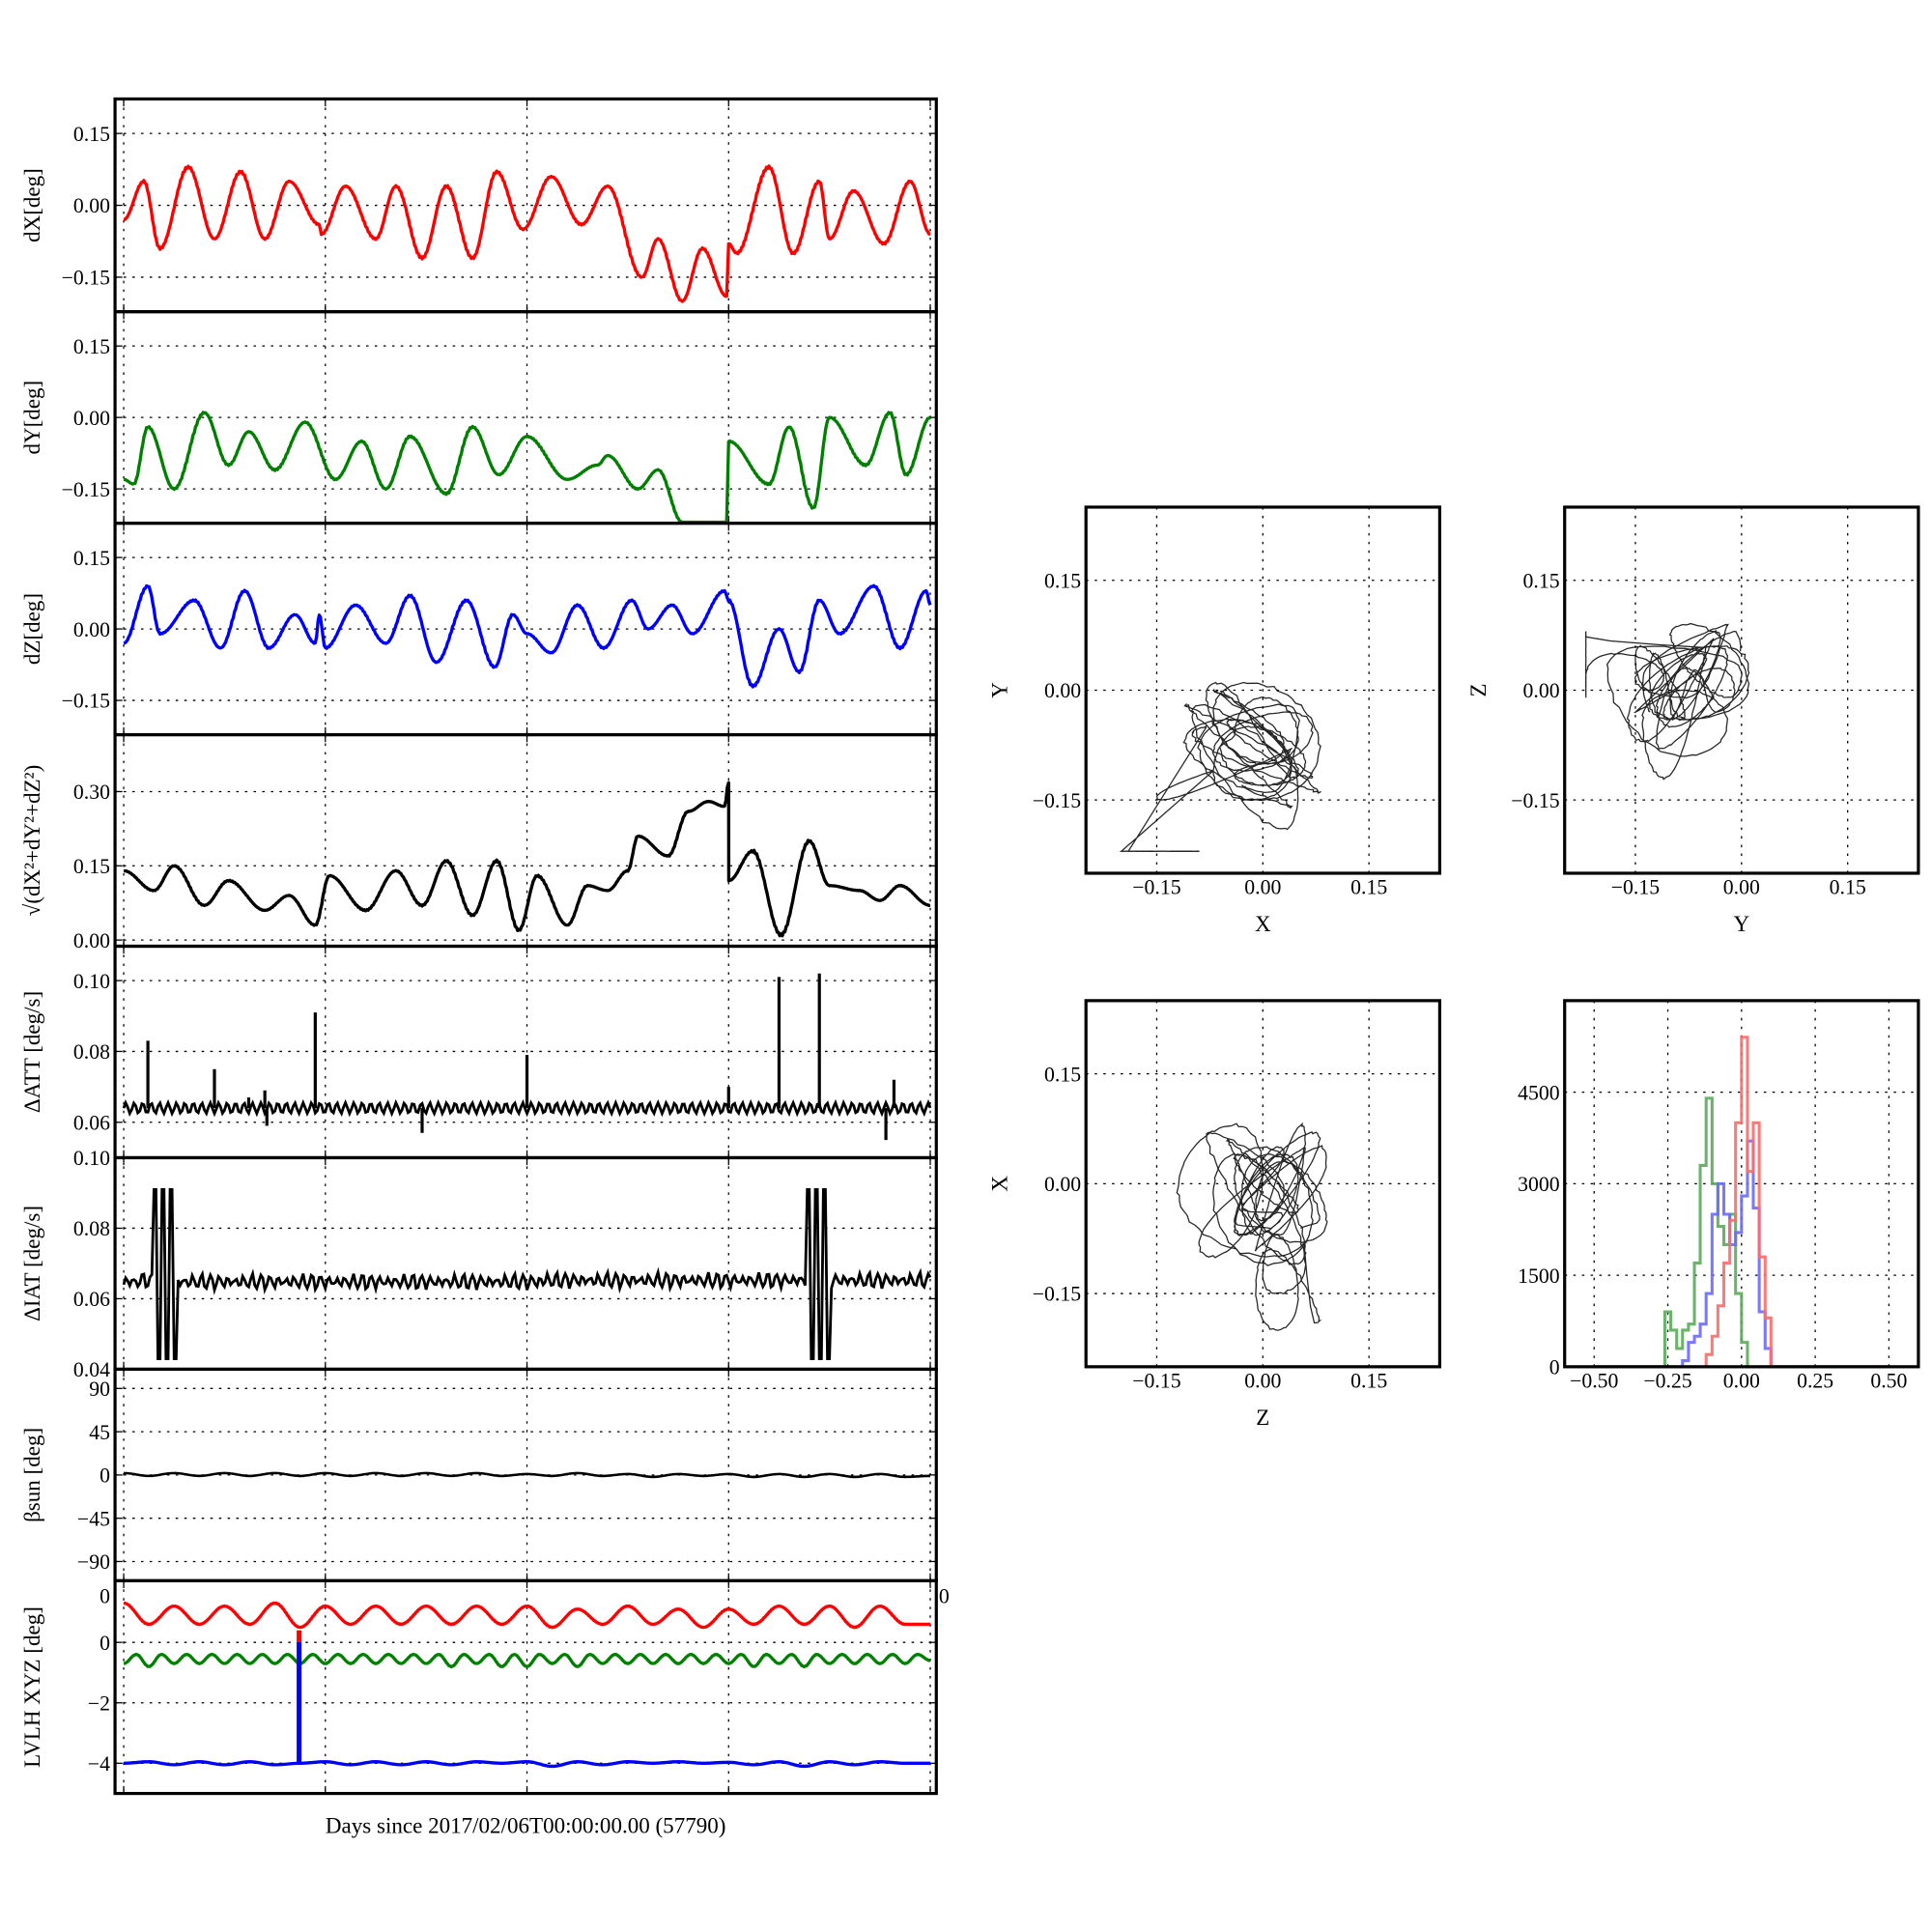 The image size is (1932, 1932). I want to click on plot-area-zx, so click(1252, 1226).